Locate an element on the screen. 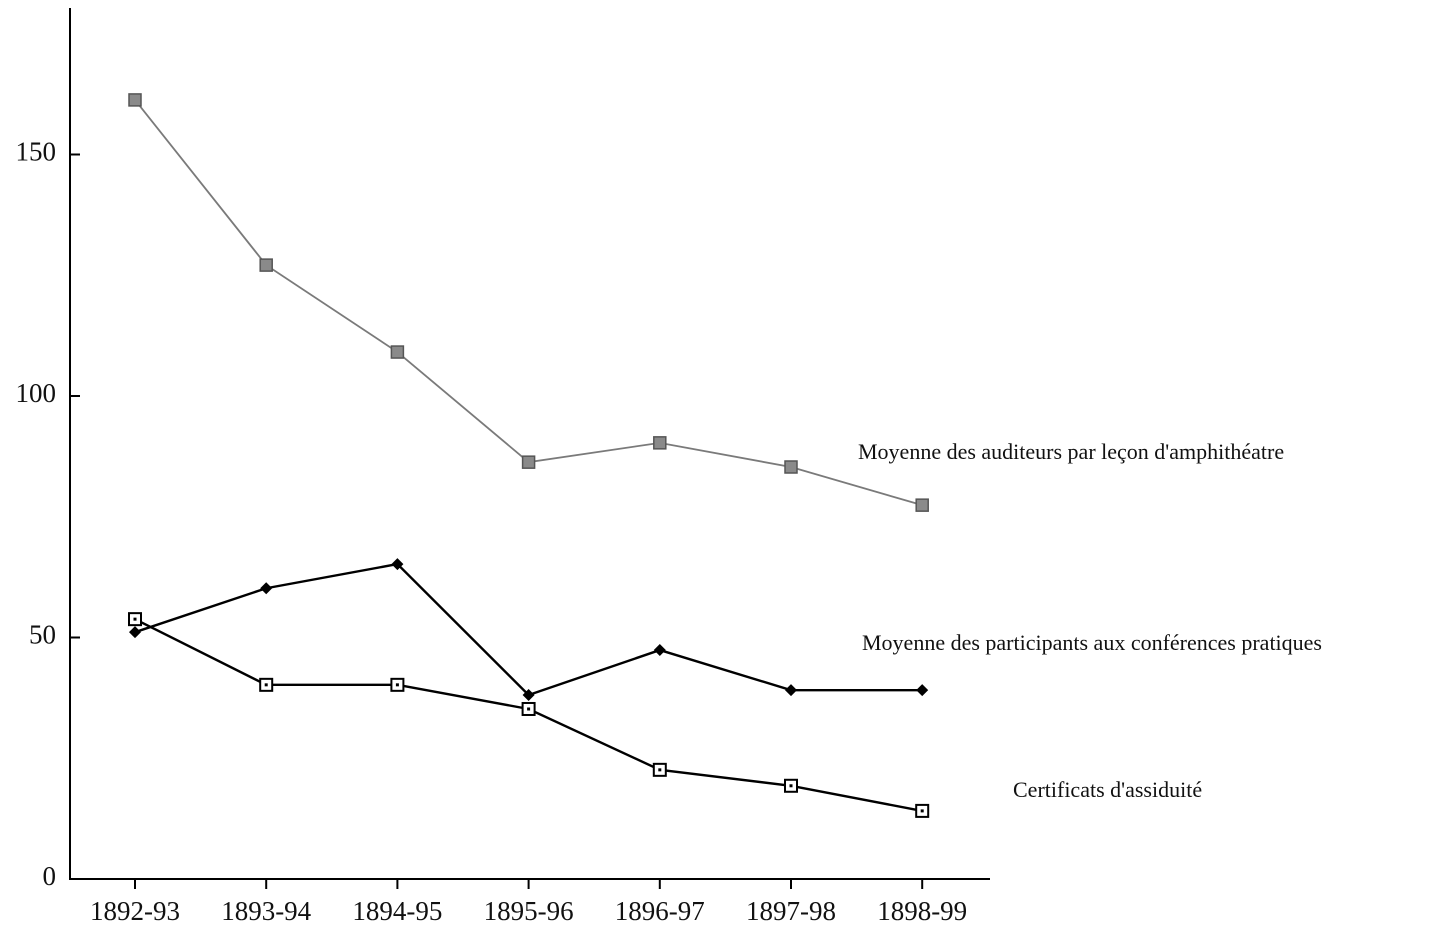  x-tick-label: 1896-97 is located at coordinates (660, 911).